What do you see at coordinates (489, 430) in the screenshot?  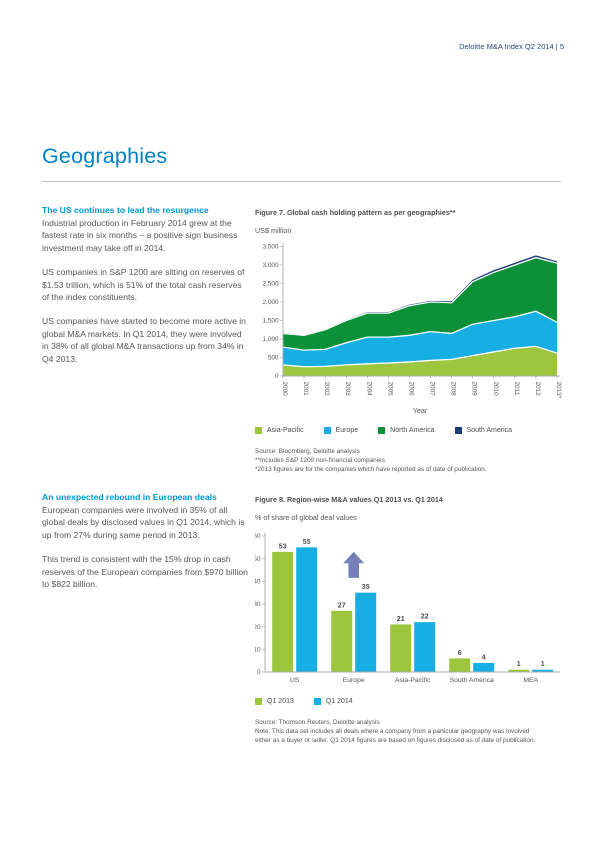 I see `legend-label: South America` at bounding box center [489, 430].